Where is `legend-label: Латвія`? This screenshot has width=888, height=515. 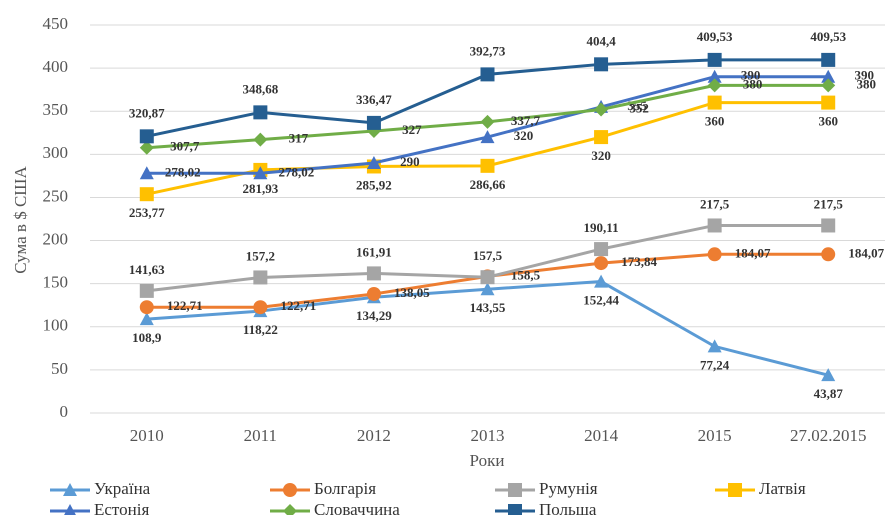
legend-label: Латвія is located at coordinates (782, 488).